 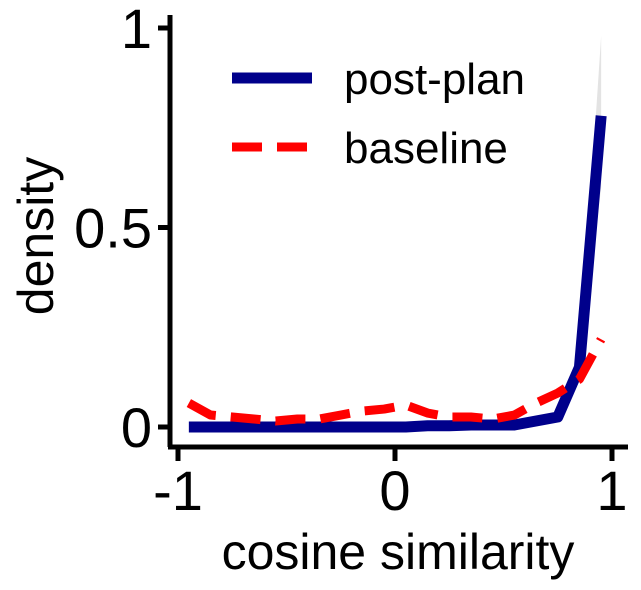 What do you see at coordinates (136, 30) in the screenshot?
I see `y-tick-label: 1` at bounding box center [136, 30].